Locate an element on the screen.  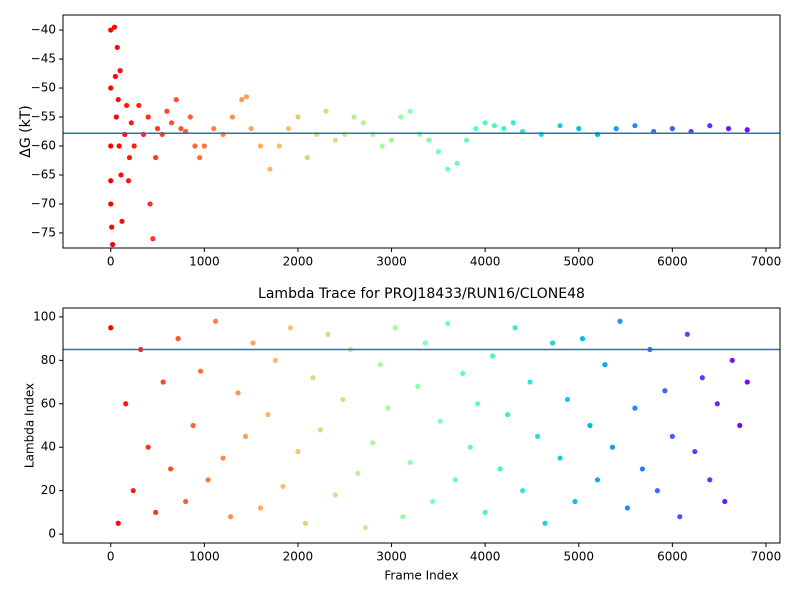
x-tick-label: 2000 is located at coordinates (298, 557).